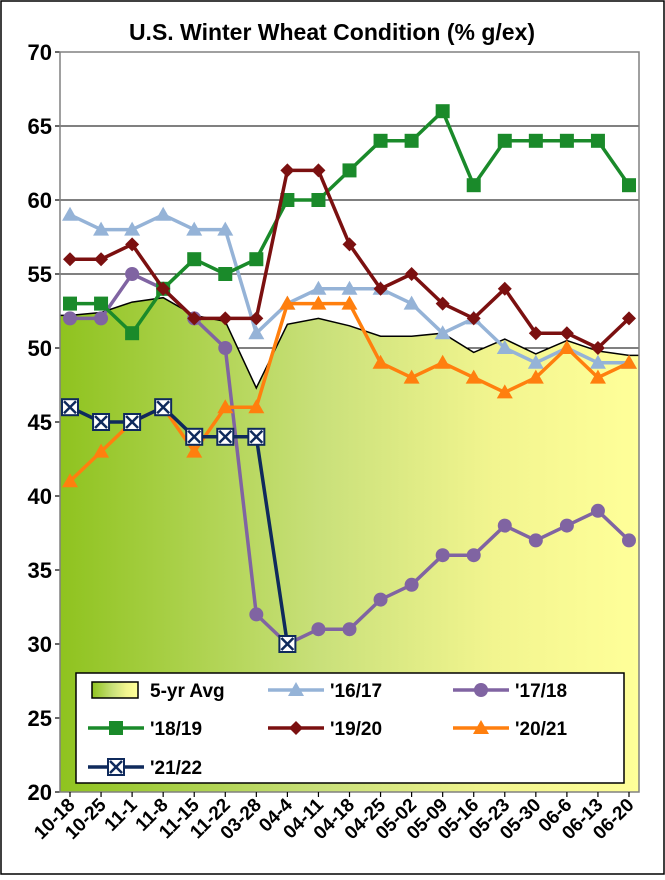 The height and width of the screenshot is (880, 665). What do you see at coordinates (176, 729) in the screenshot?
I see `legend-label-18-19: '18/19` at bounding box center [176, 729].